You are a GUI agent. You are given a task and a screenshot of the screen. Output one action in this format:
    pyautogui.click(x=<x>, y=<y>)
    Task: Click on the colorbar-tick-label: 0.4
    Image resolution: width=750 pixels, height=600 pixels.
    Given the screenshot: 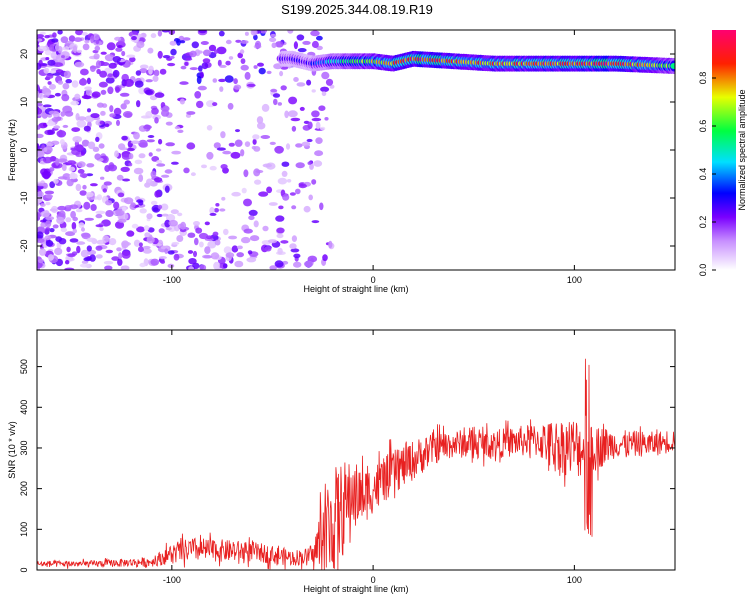 What is the action you would take?
    pyautogui.click(x=703, y=174)
    